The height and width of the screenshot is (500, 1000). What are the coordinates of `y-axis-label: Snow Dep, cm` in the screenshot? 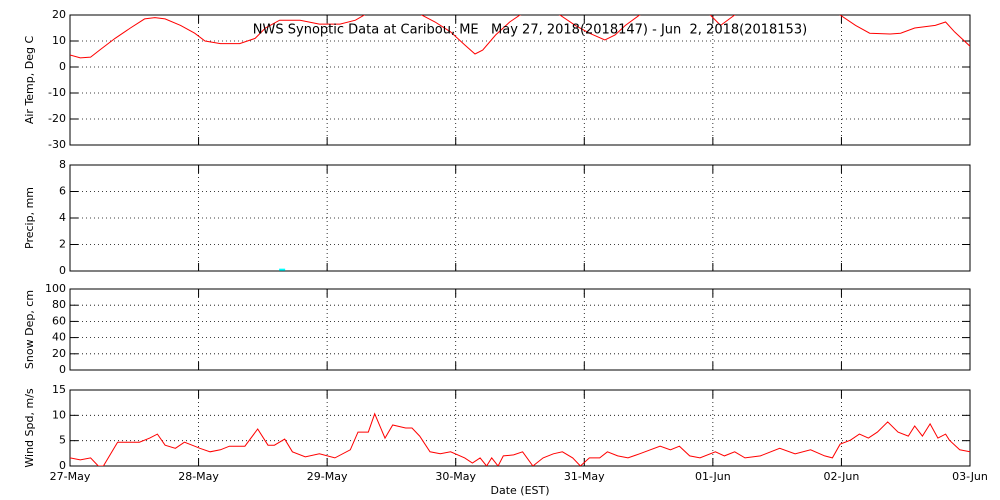 It's located at (29, 329).